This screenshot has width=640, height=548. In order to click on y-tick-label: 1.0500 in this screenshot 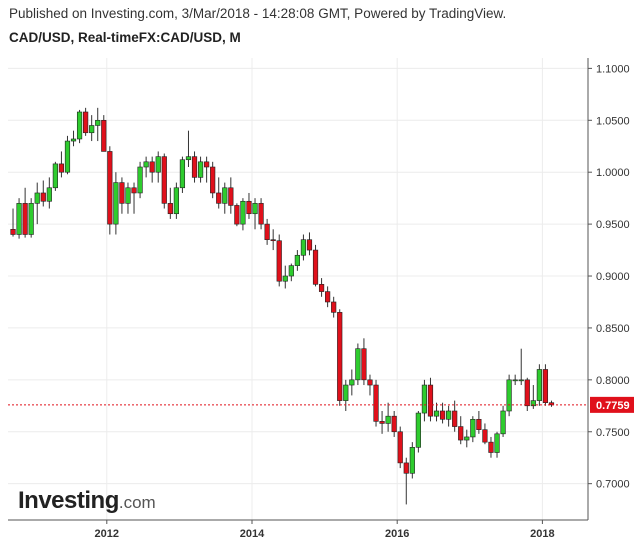, I will do `click(613, 121)`.